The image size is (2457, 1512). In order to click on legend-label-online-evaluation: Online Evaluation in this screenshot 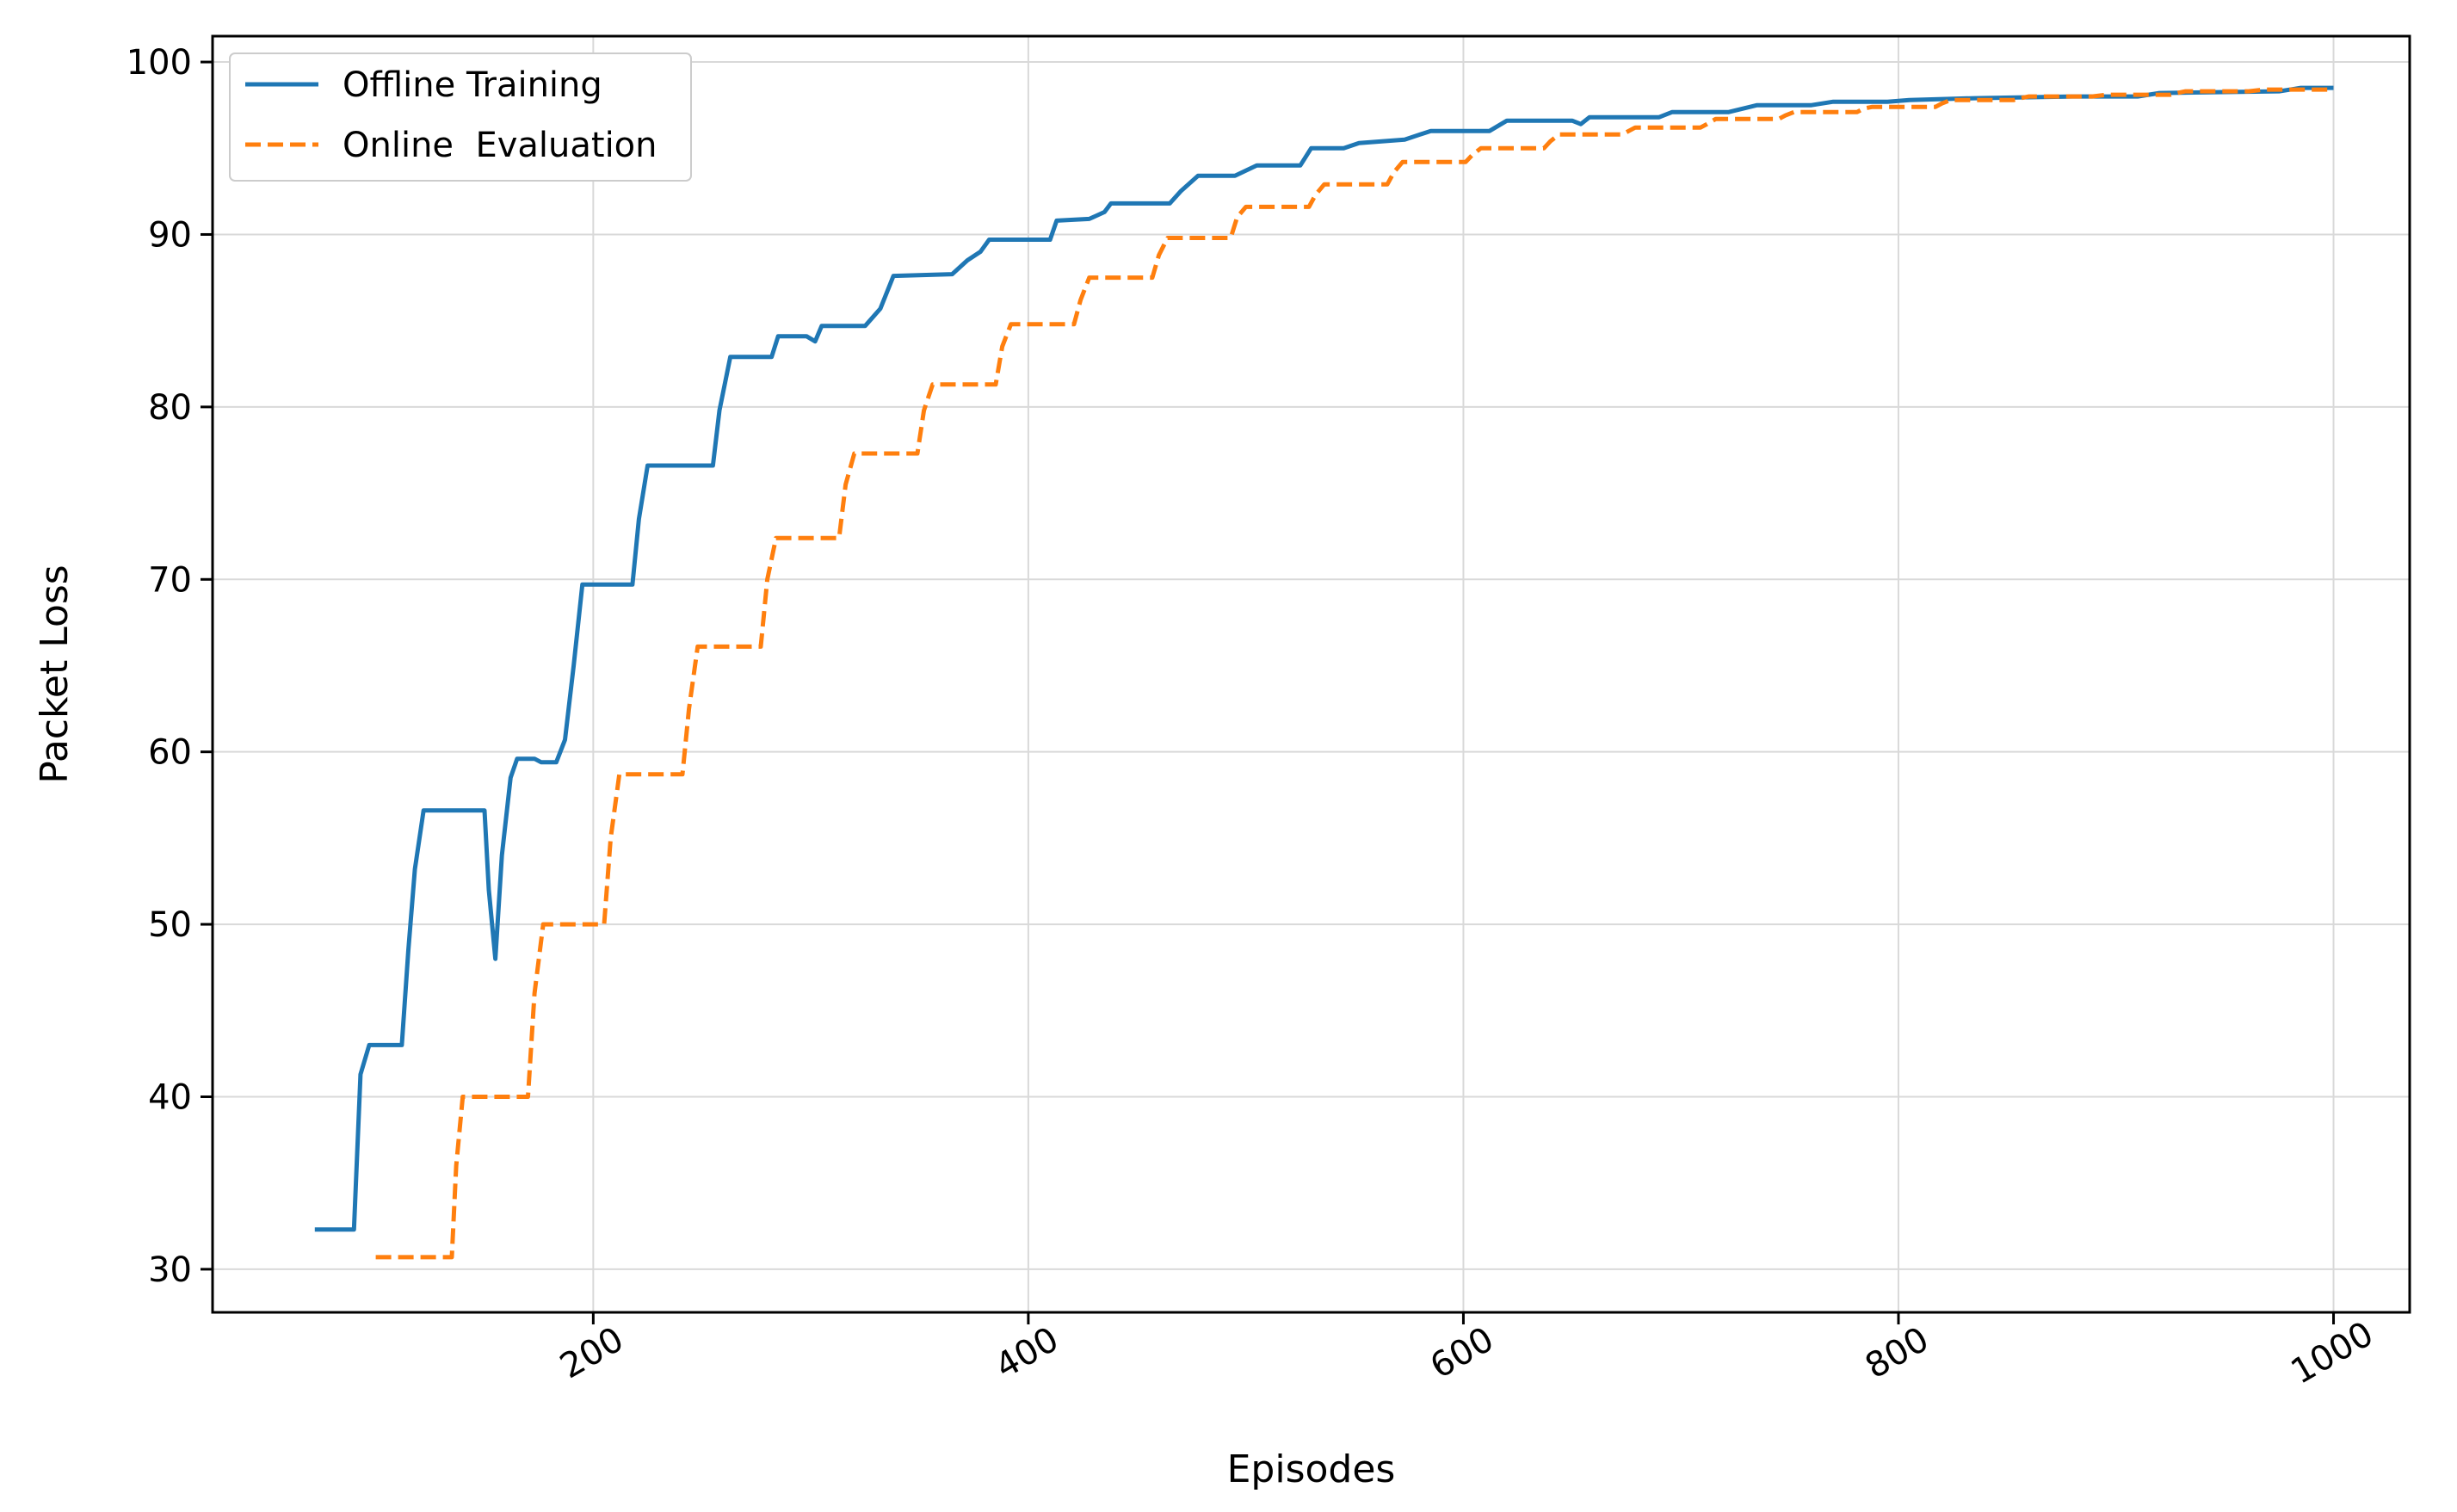, I will do `click(500, 145)`.